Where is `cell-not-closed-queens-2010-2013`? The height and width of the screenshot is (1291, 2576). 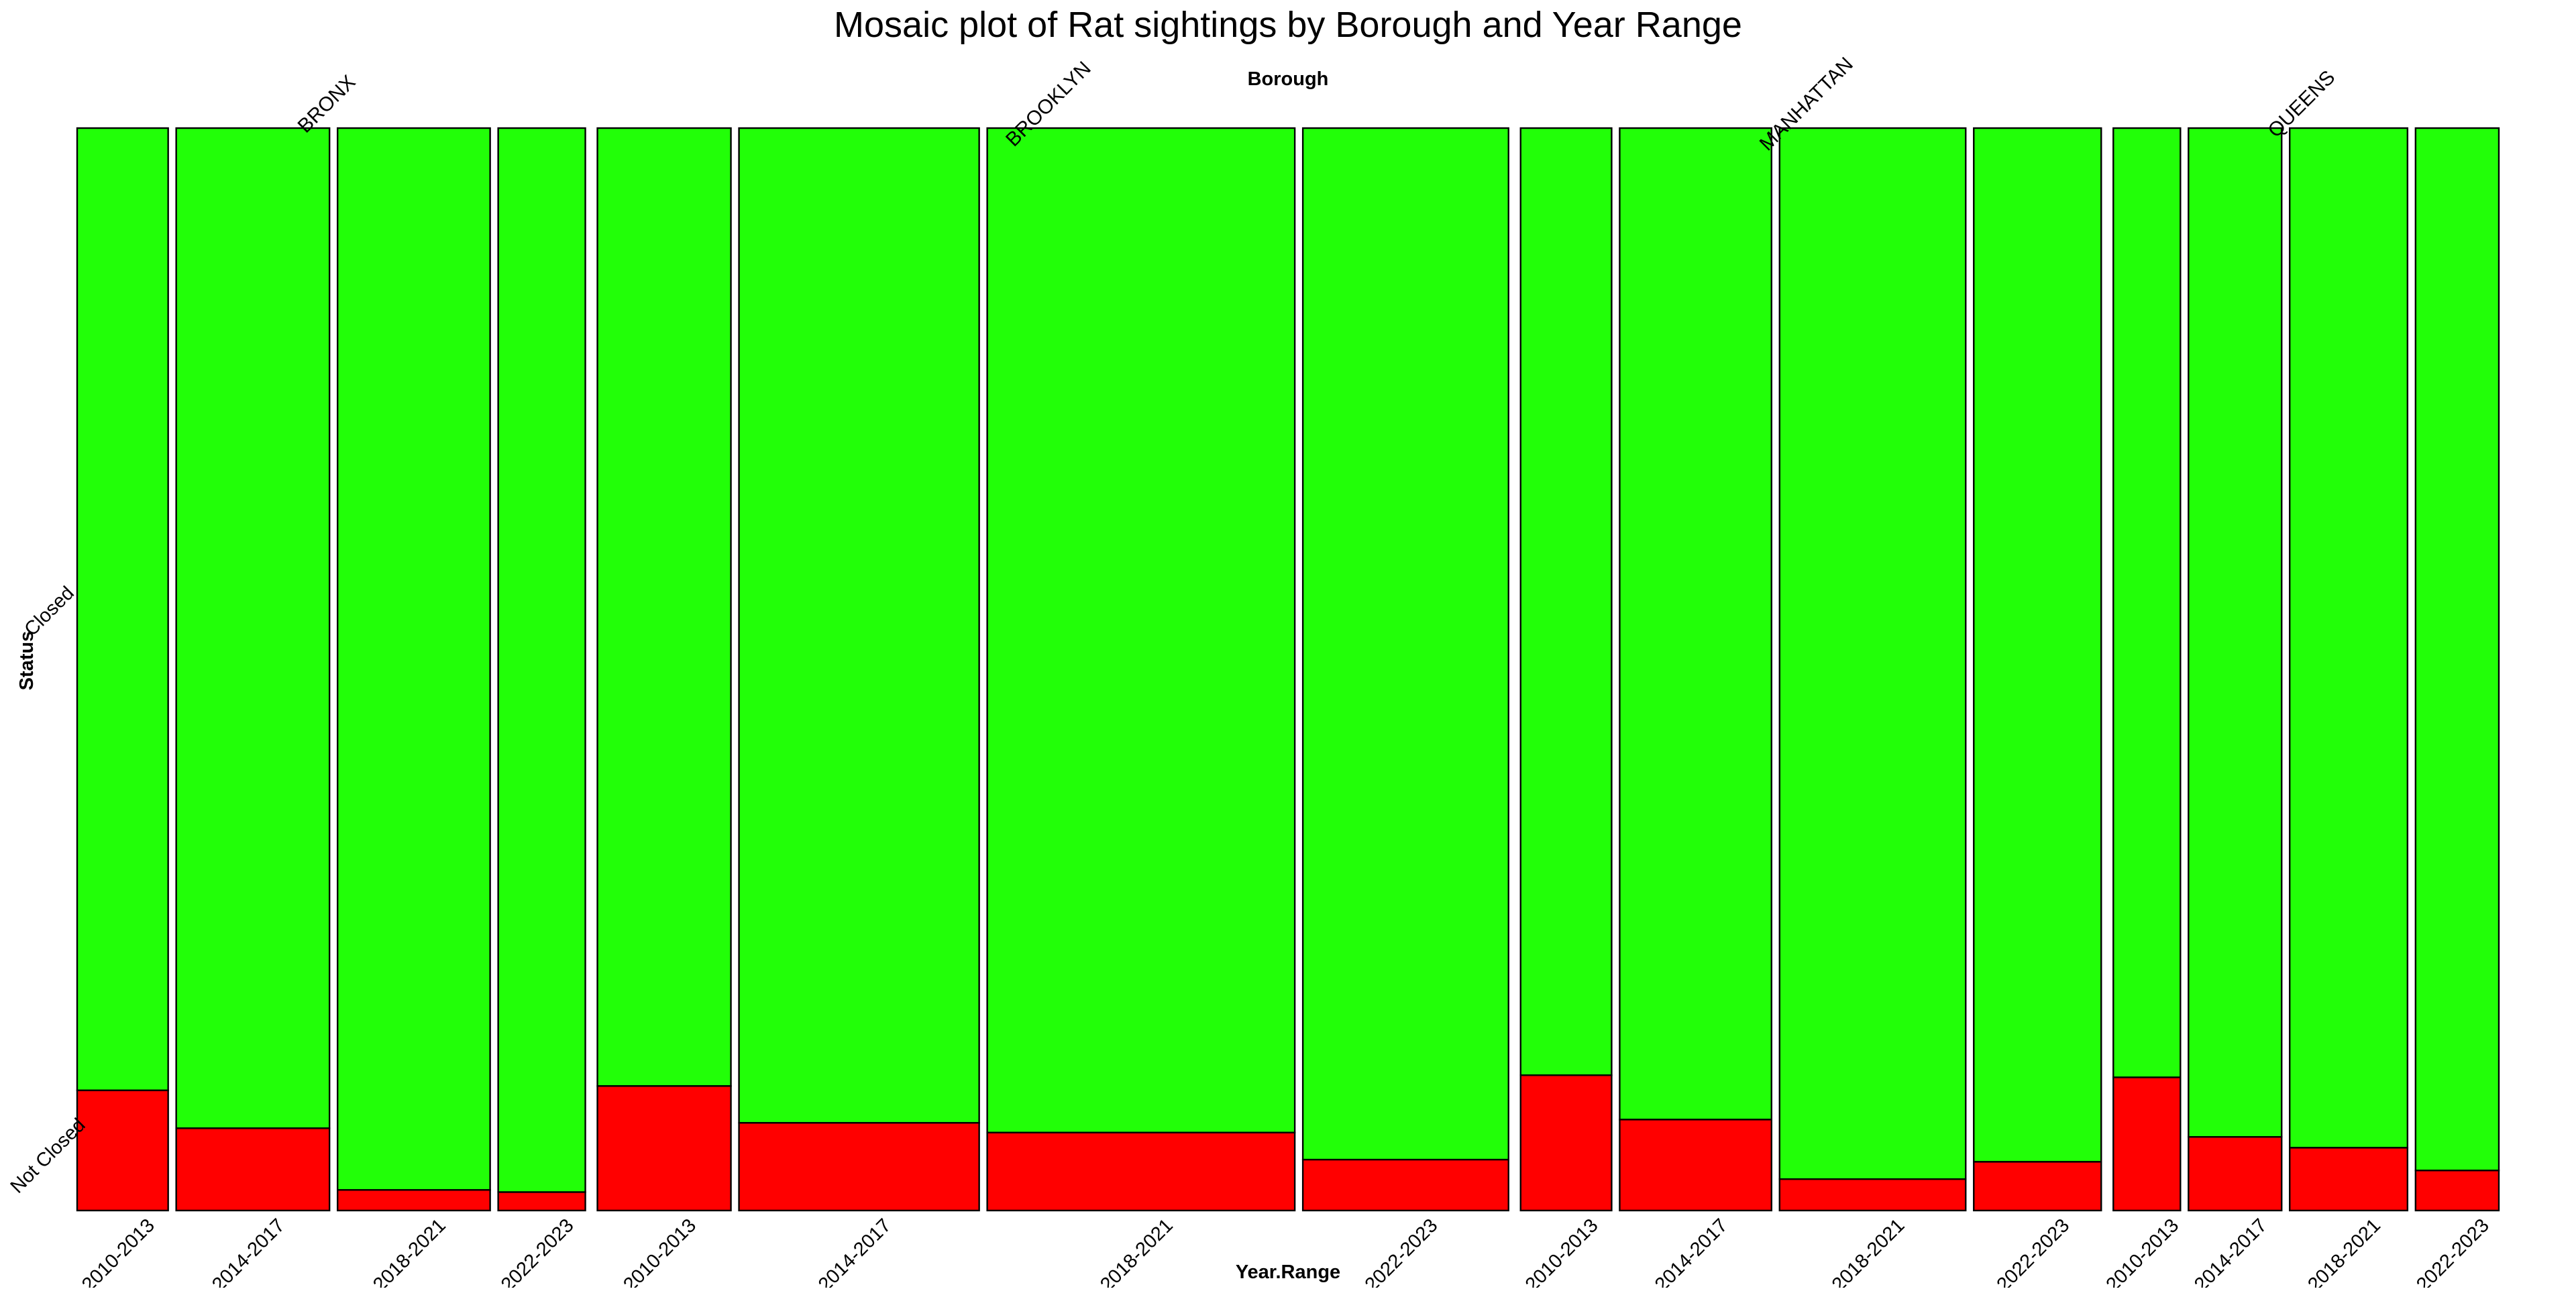 cell-not-closed-queens-2010-2013 is located at coordinates (2147, 1144).